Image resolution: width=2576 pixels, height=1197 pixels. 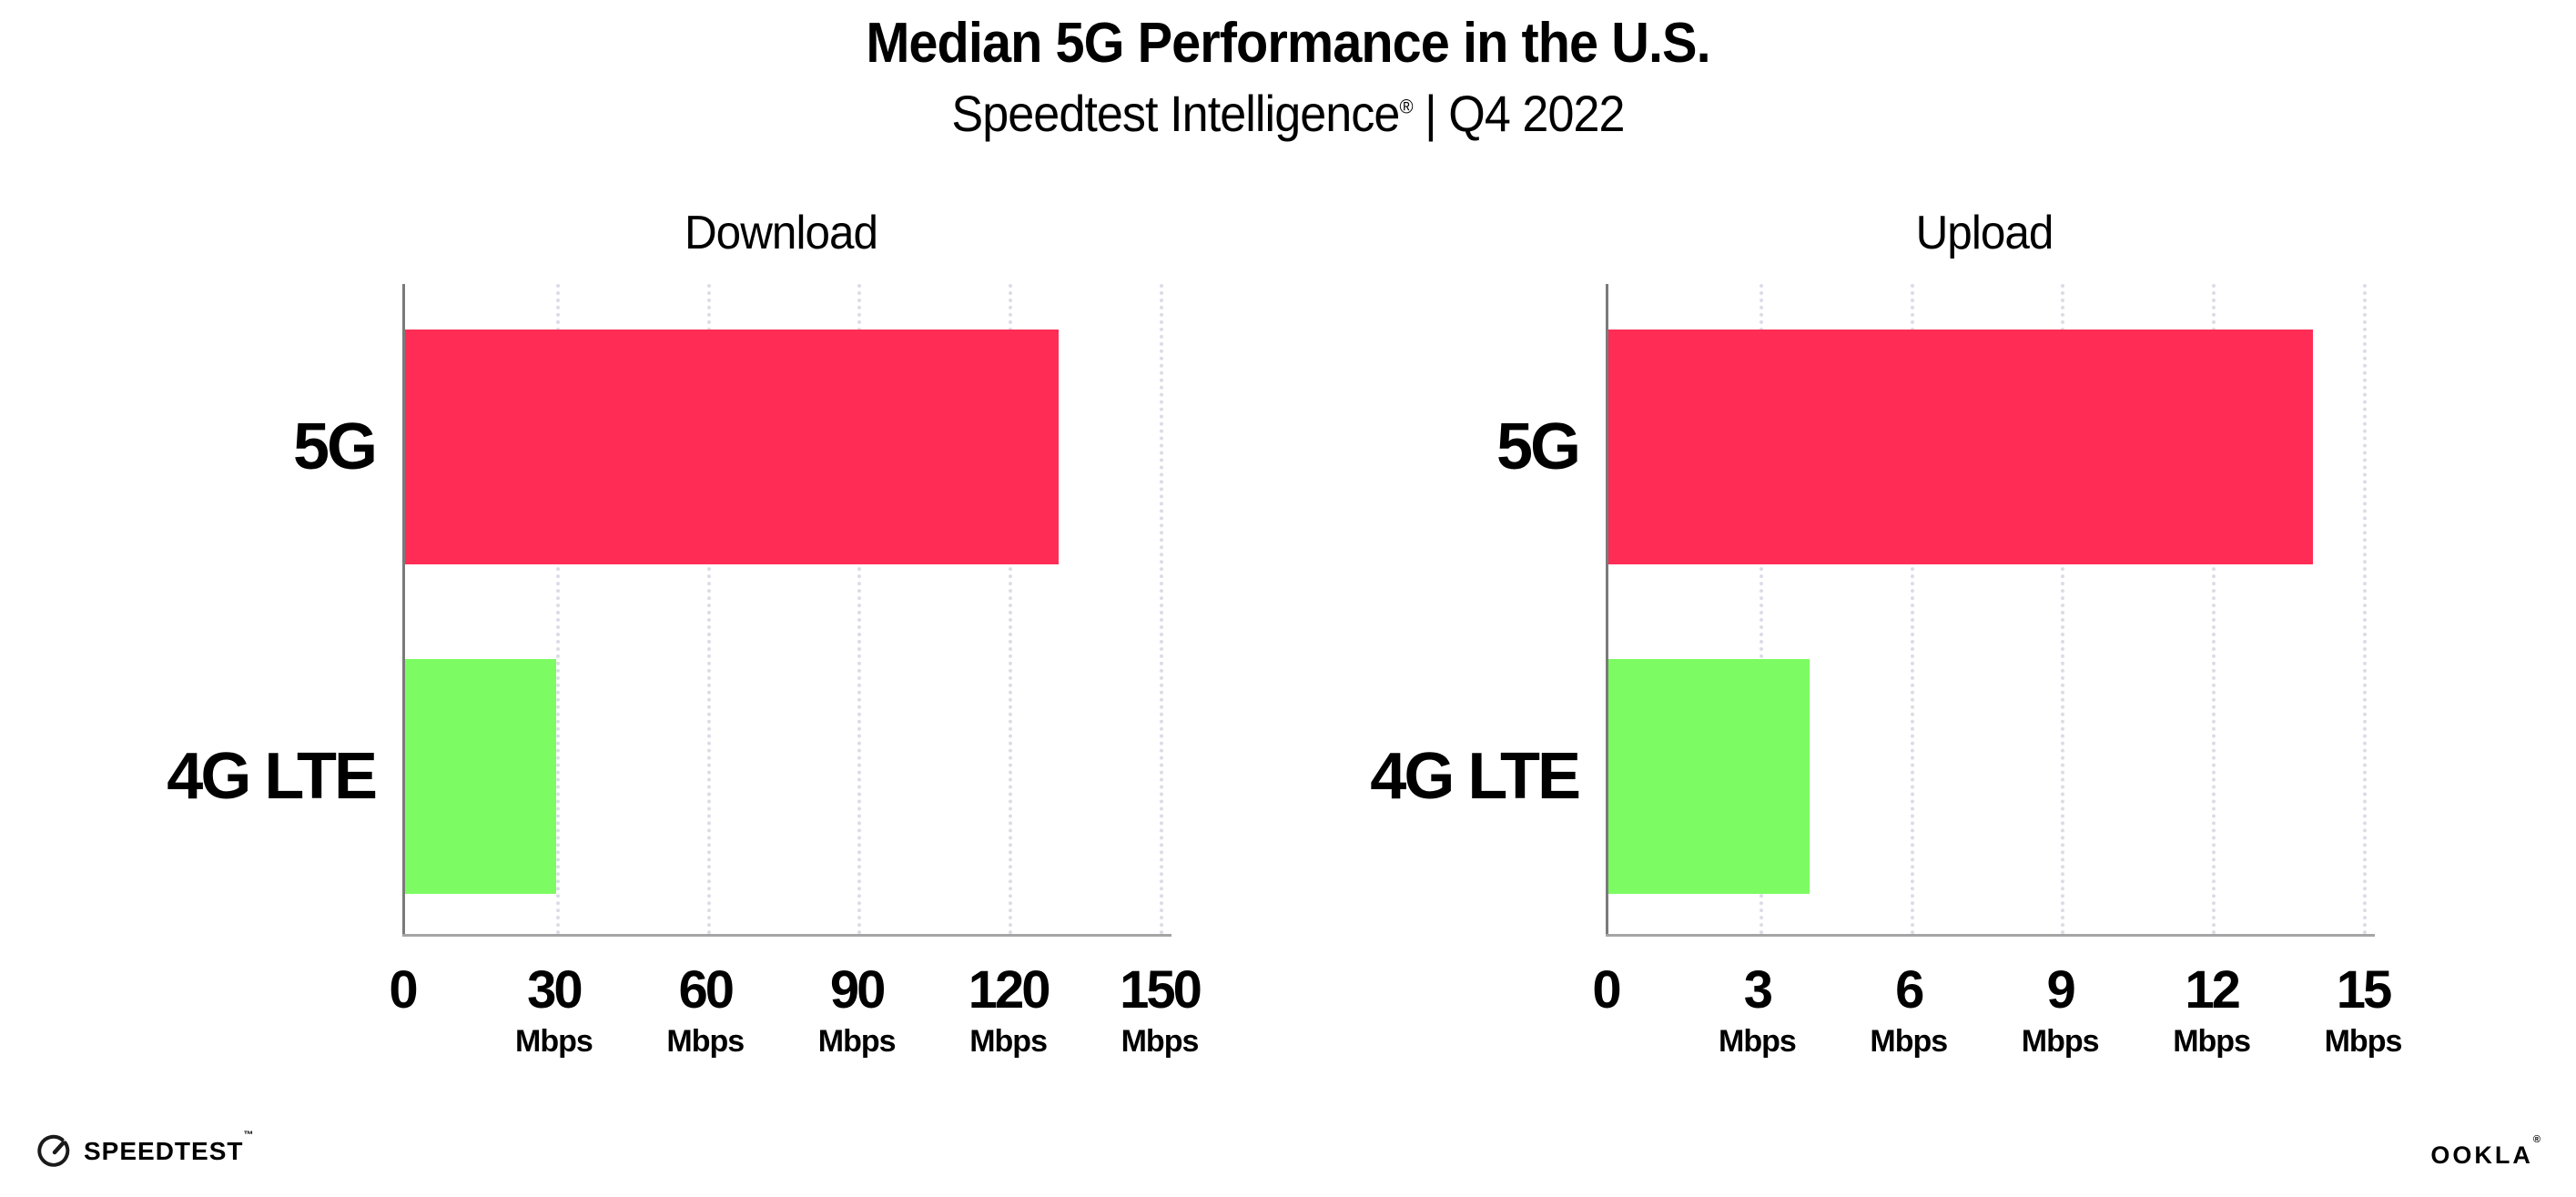 What do you see at coordinates (2212, 1042) in the screenshot?
I see `upload-x-tick-unit-12: Mbps` at bounding box center [2212, 1042].